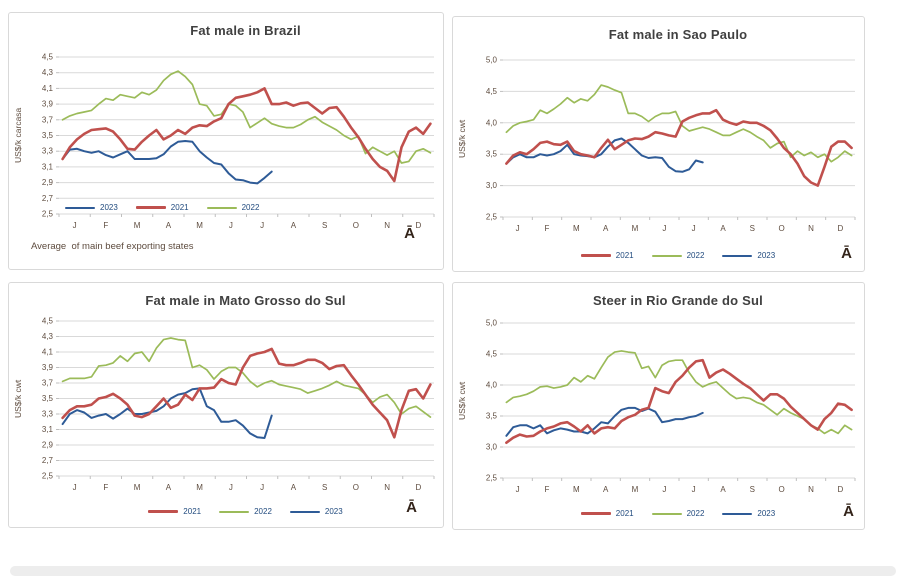 The width and height of the screenshot is (912, 576). What do you see at coordinates (48, 151) in the screenshot?
I see `svg-text: 3,3` at bounding box center [48, 151].